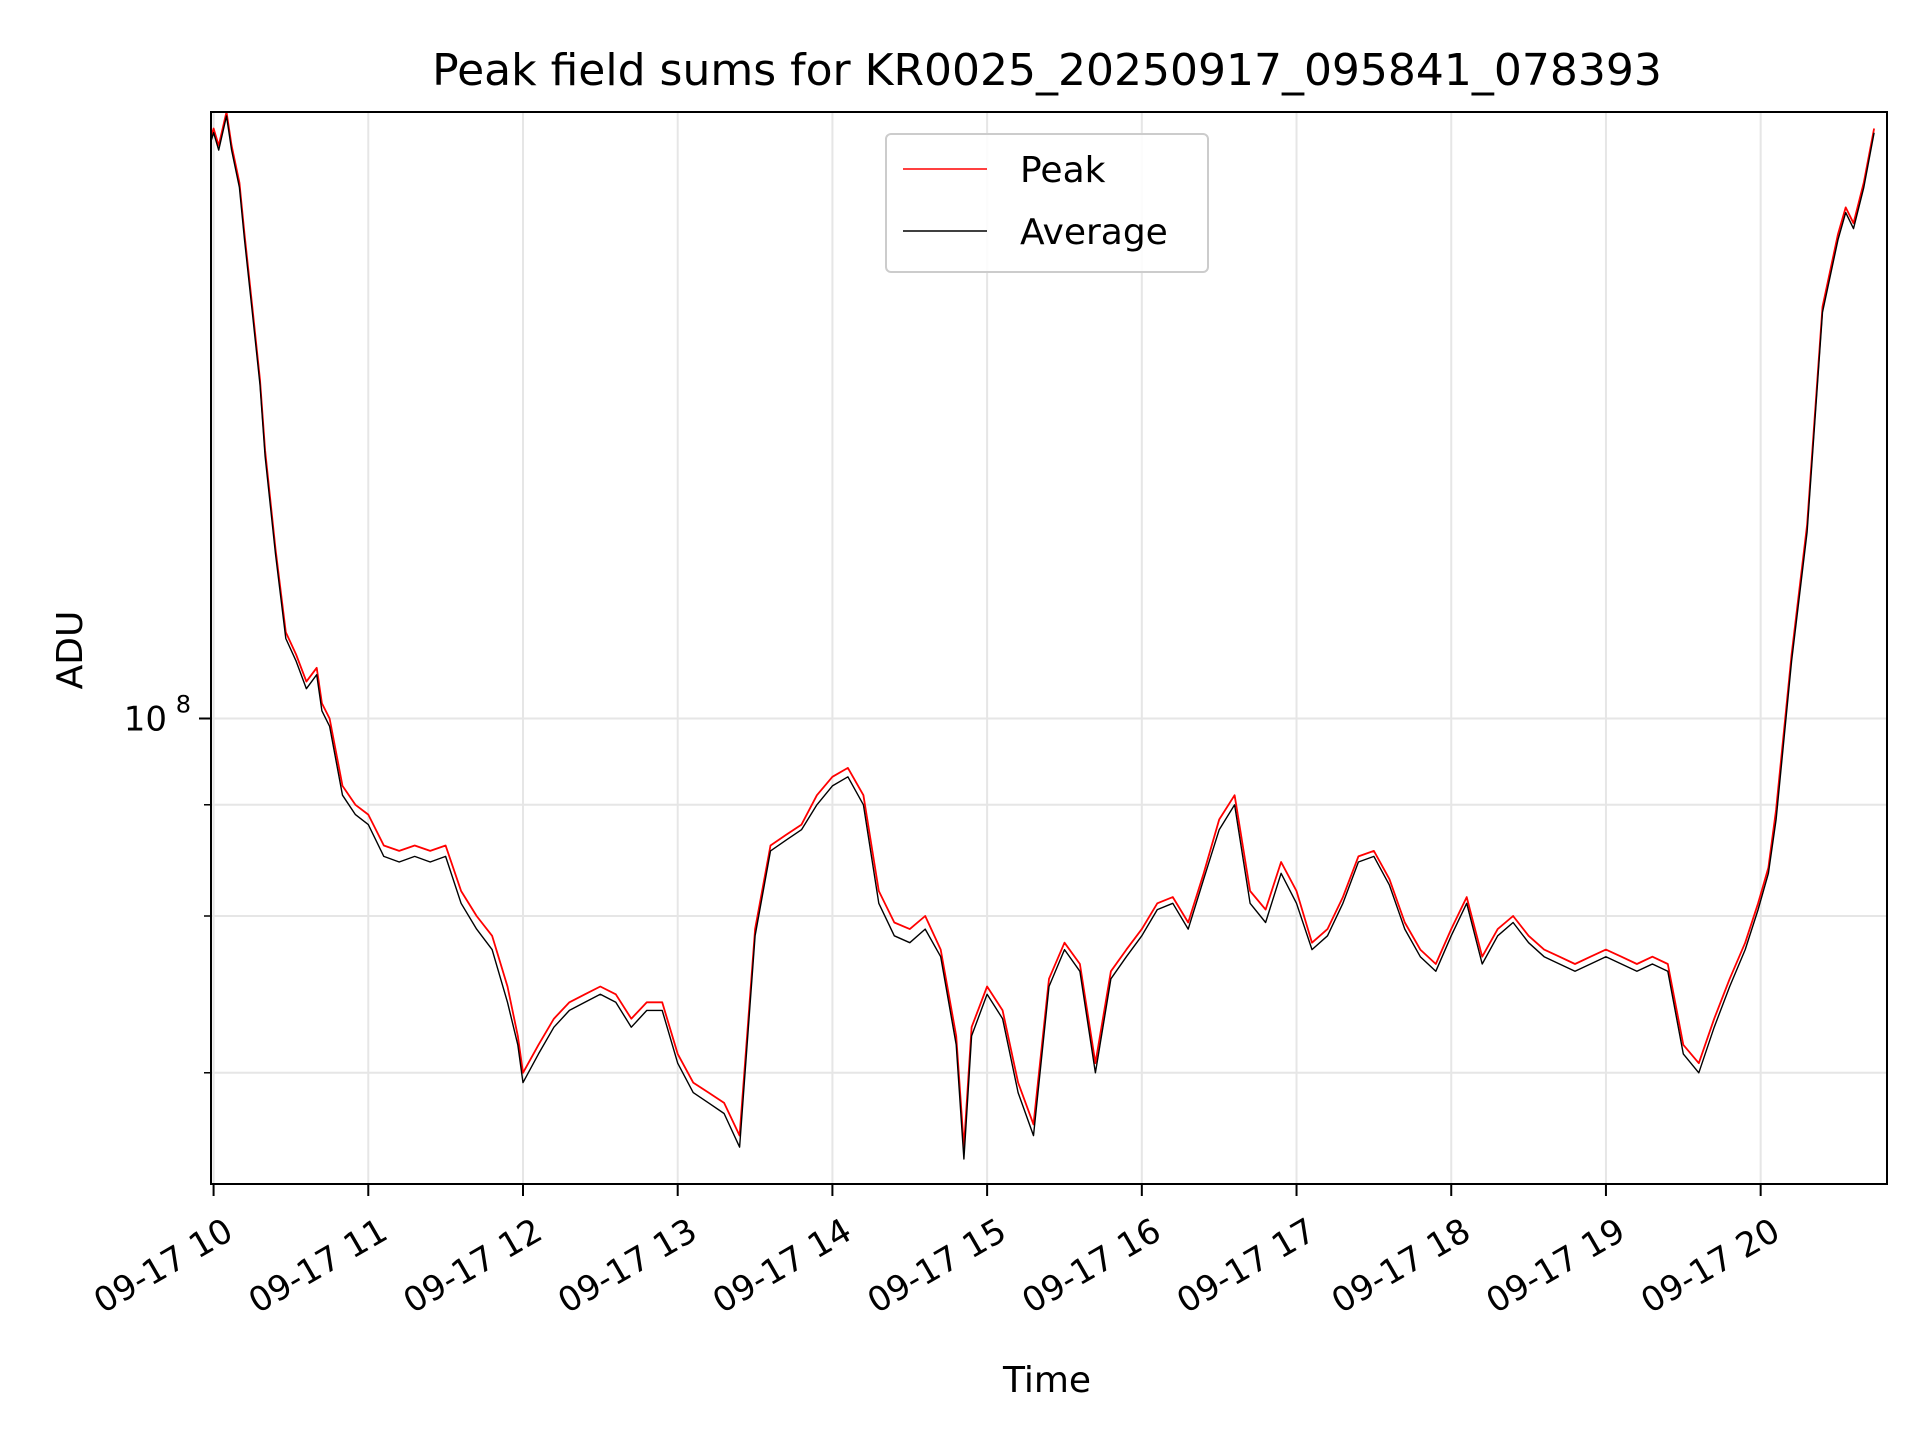 This screenshot has width=1920, height=1440. What do you see at coordinates (1047, 203) in the screenshot?
I see `legend: Peak Average` at bounding box center [1047, 203].